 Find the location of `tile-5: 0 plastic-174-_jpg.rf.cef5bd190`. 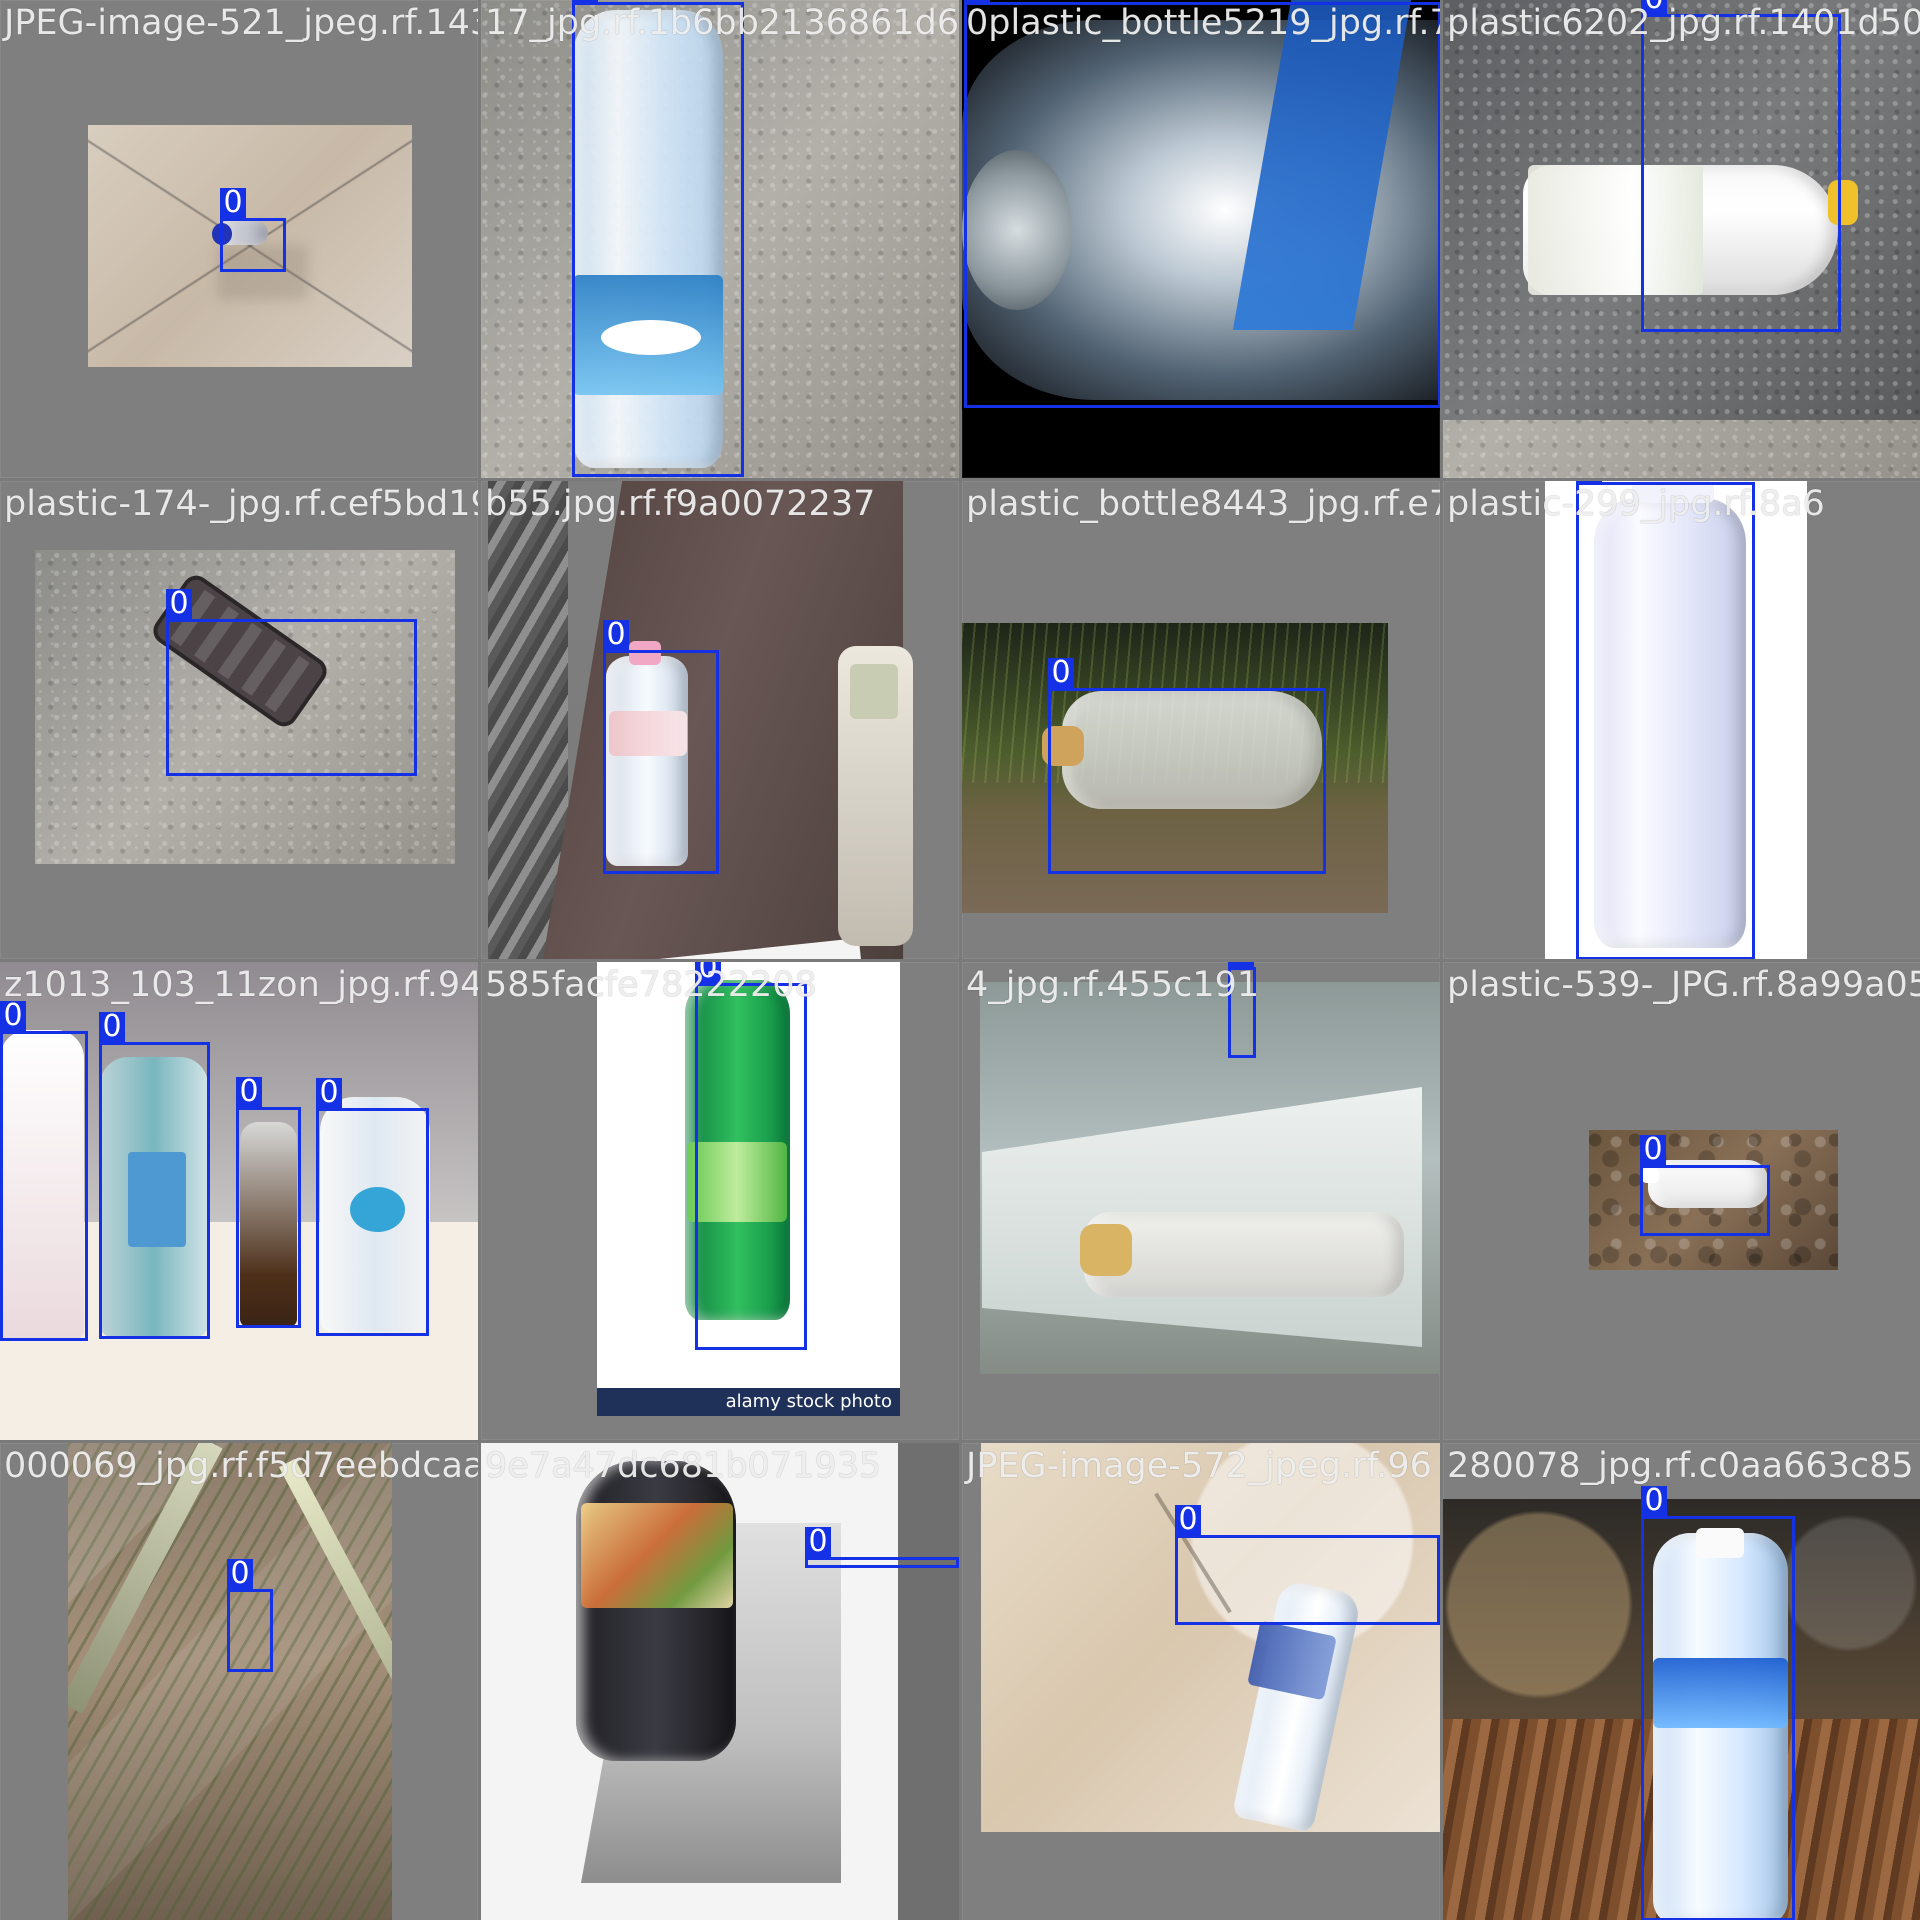

tile-5: 0 plastic-174-_jpg.rf.cef5bd190 is located at coordinates (239, 720).